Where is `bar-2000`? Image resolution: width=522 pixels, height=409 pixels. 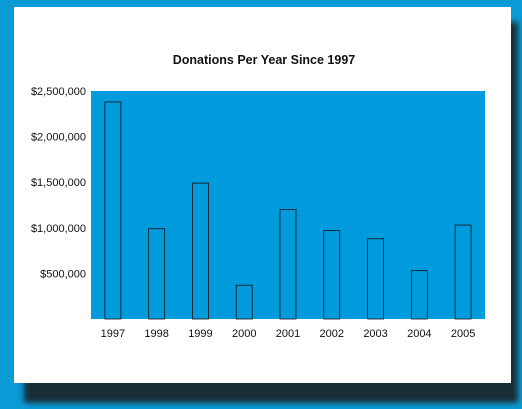 bar-2000 is located at coordinates (244, 302).